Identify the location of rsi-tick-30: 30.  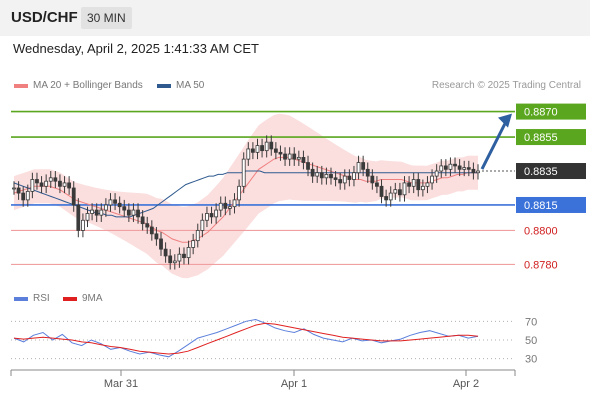
(531, 360).